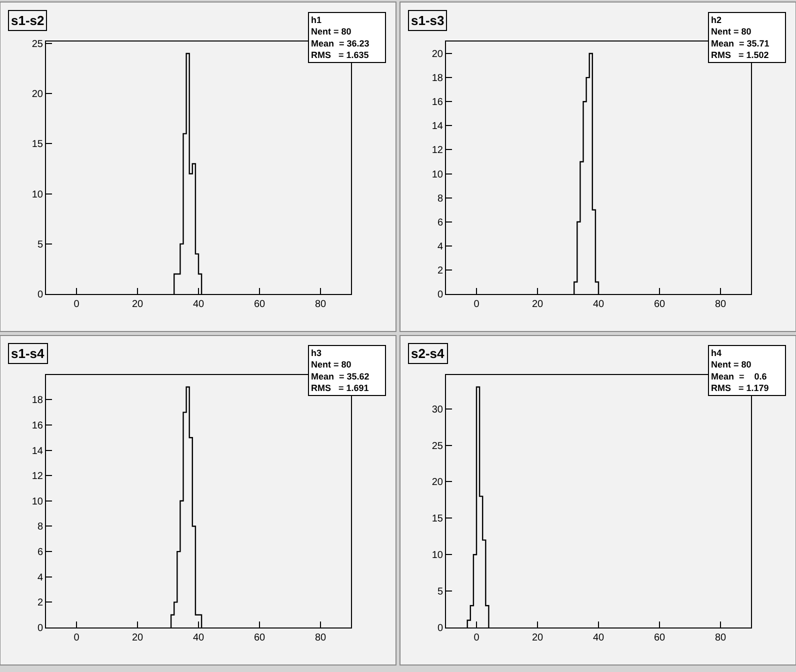 This screenshot has width=796, height=672. What do you see at coordinates (27, 20) in the screenshot?
I see `chart-title: s1-s2` at bounding box center [27, 20].